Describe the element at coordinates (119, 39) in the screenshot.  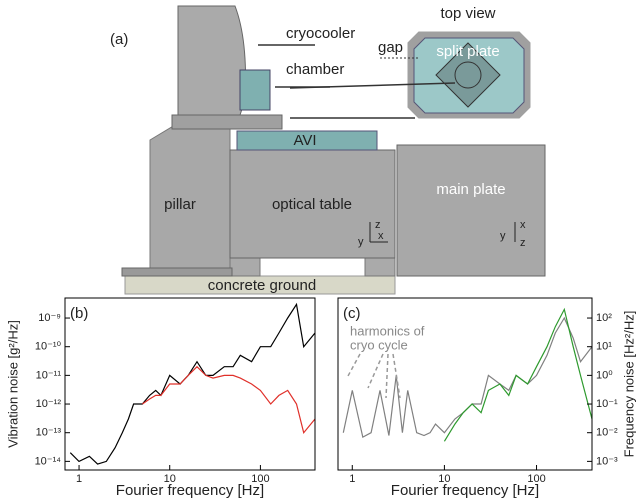
I see `panel-label: (a)` at that location.